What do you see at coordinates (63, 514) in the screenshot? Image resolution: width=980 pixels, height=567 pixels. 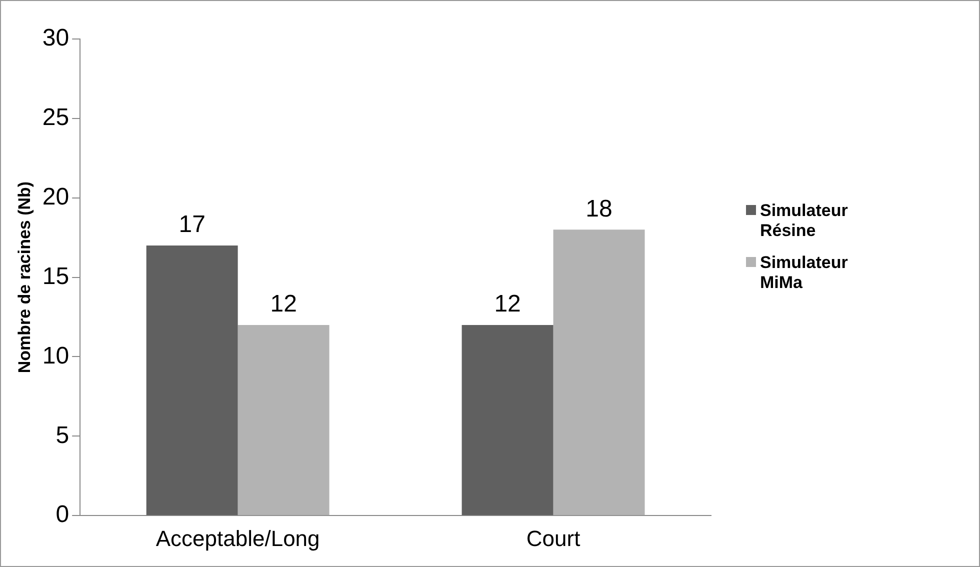 I see `y-tick-label: 0` at bounding box center [63, 514].